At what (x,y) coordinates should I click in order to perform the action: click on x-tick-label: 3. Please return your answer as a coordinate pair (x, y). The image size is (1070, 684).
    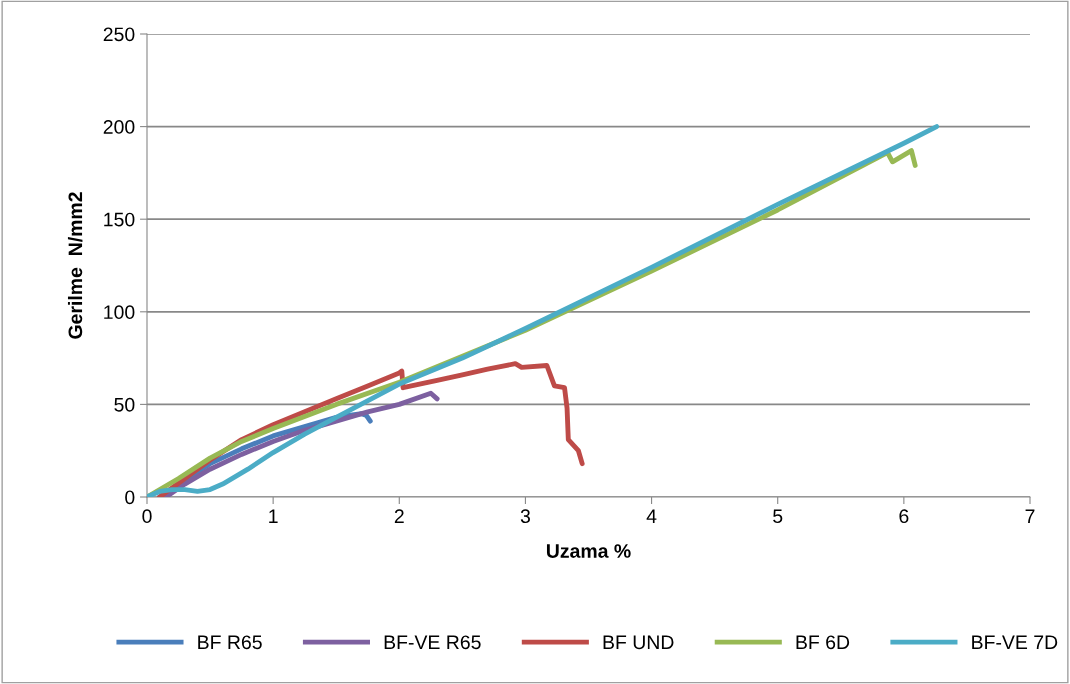
    Looking at the image, I should click on (525, 516).